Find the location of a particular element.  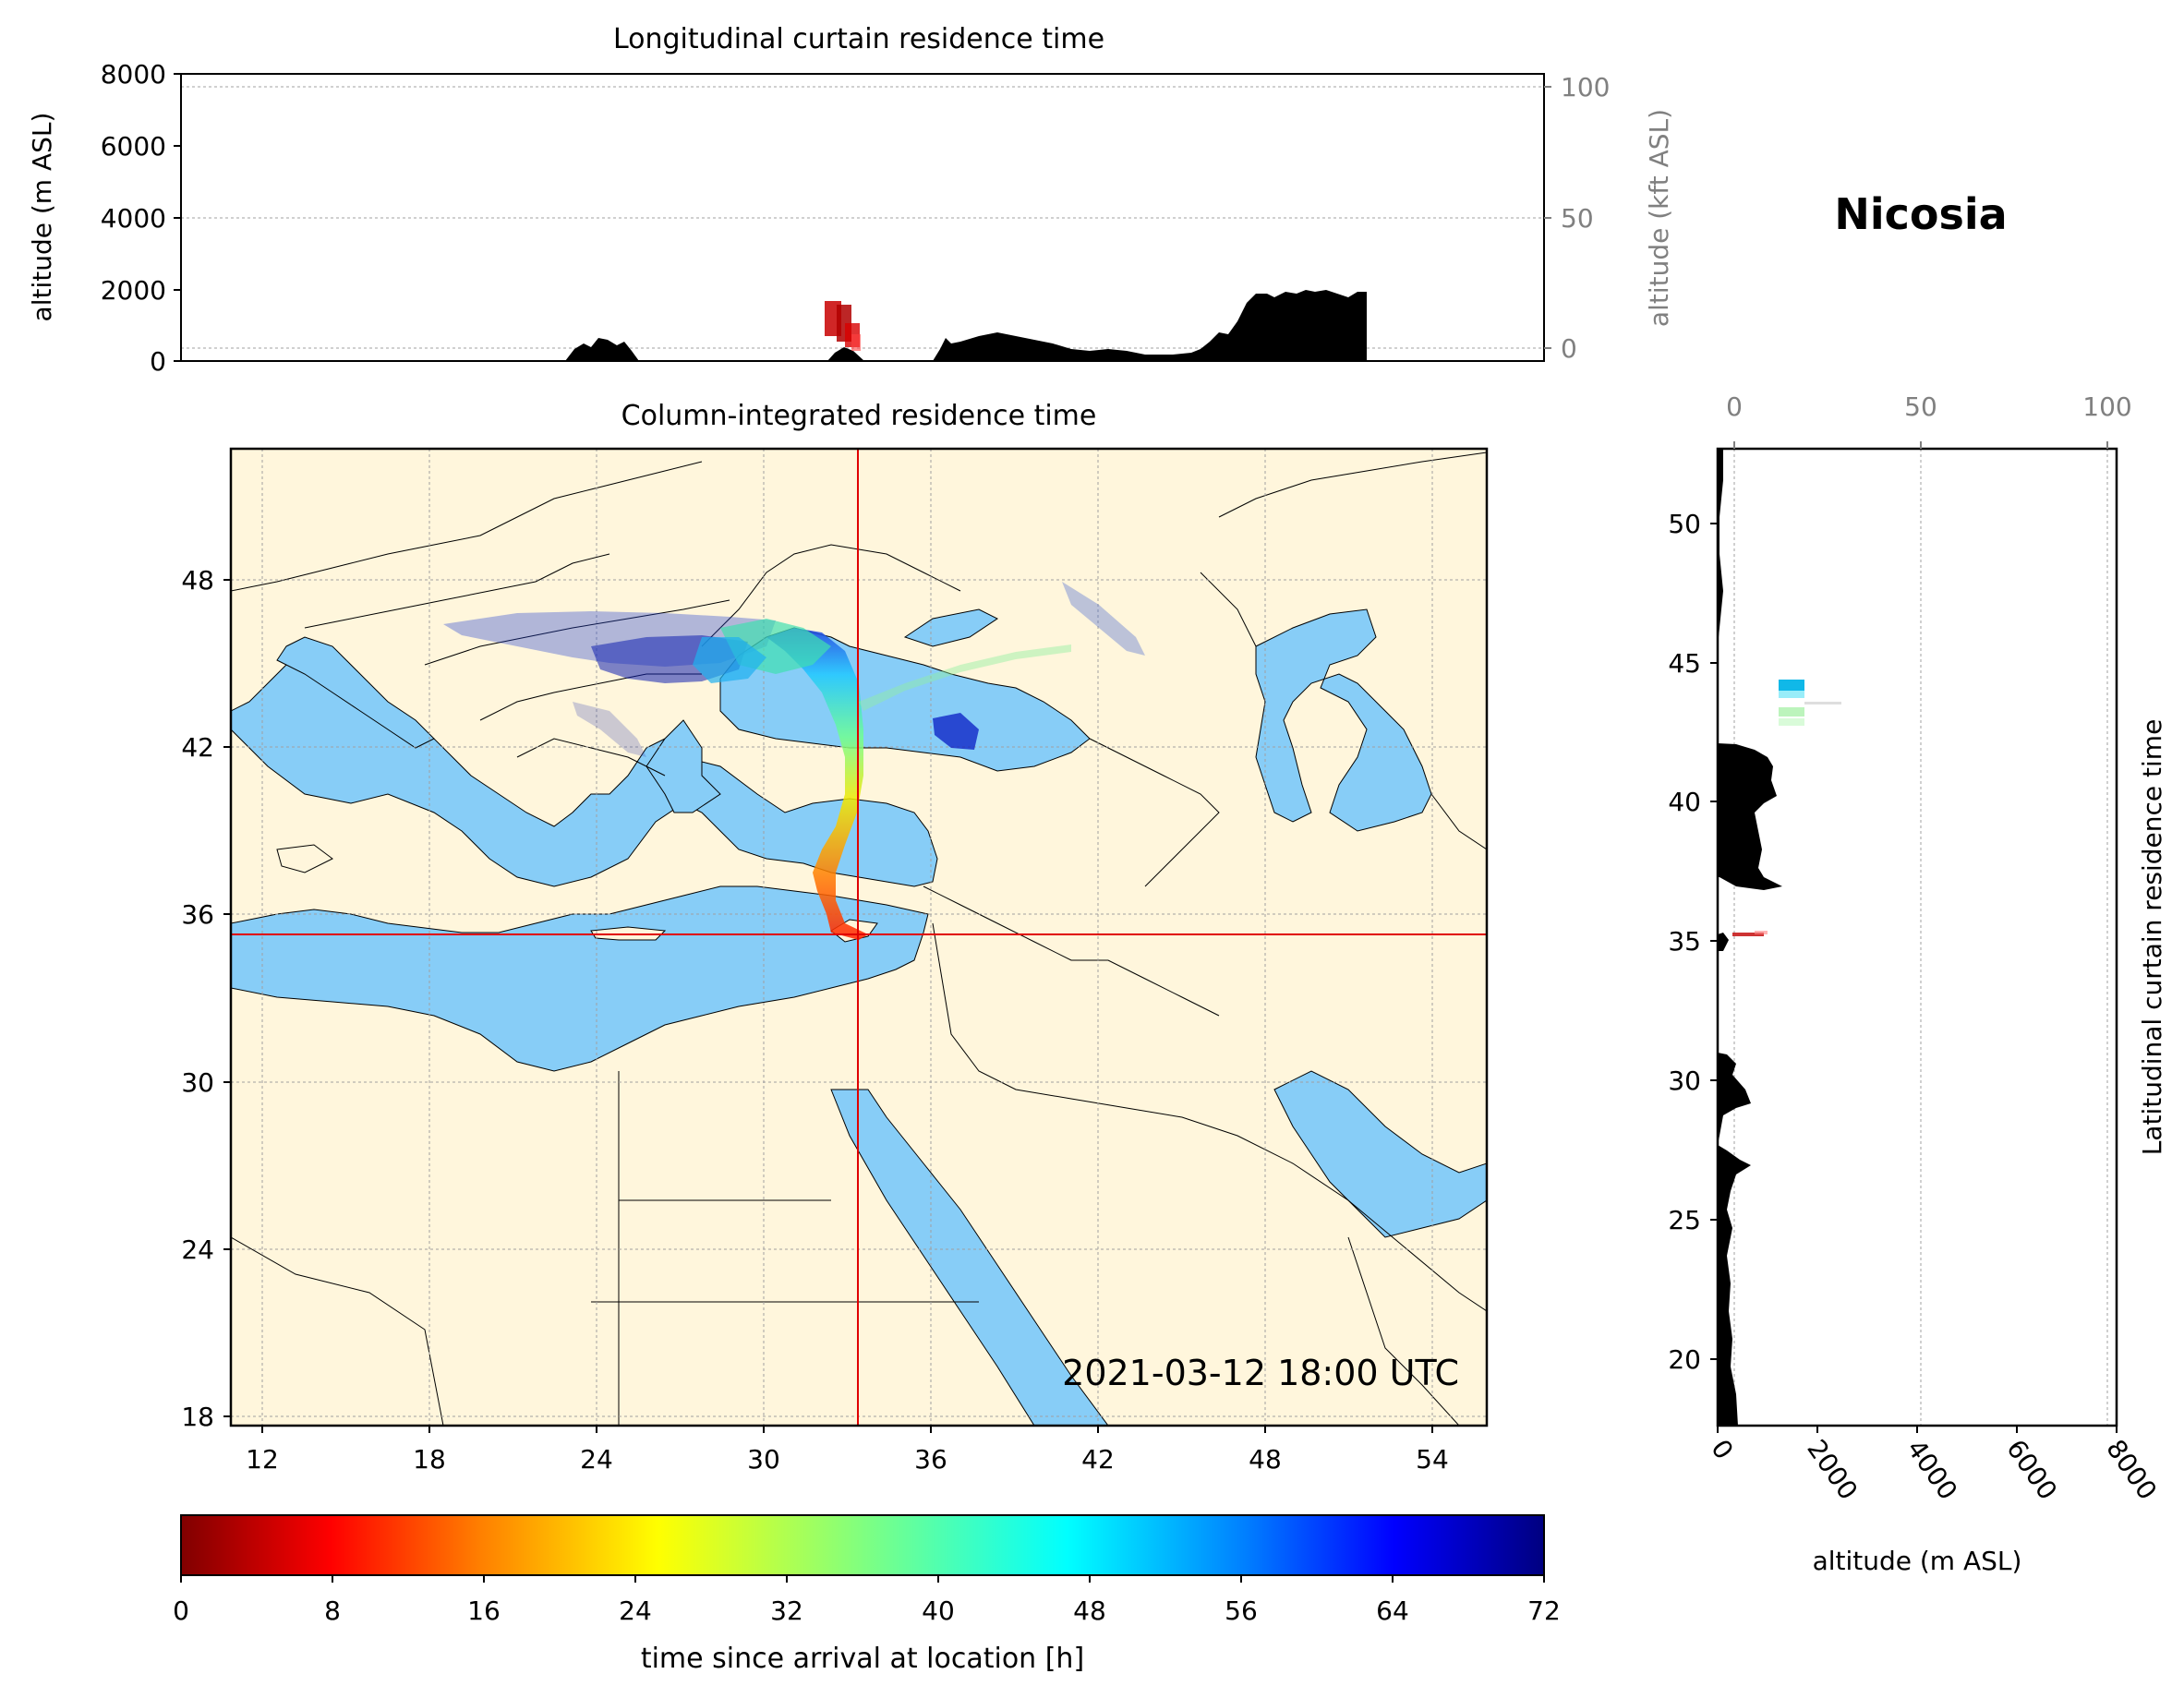

right-ytick-50: 50 is located at coordinates (1684, 524).